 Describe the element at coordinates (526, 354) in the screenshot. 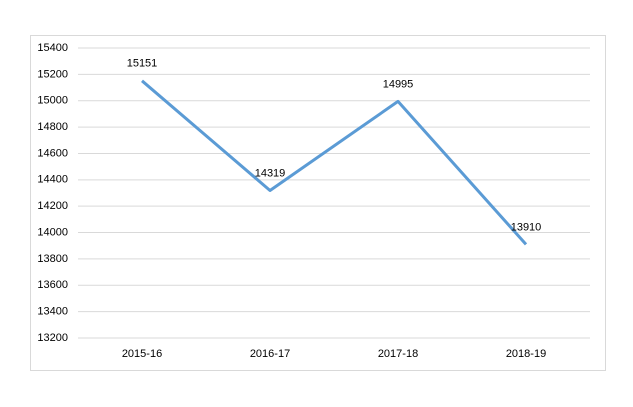

I see `x-tick-label: 2018-19` at that location.